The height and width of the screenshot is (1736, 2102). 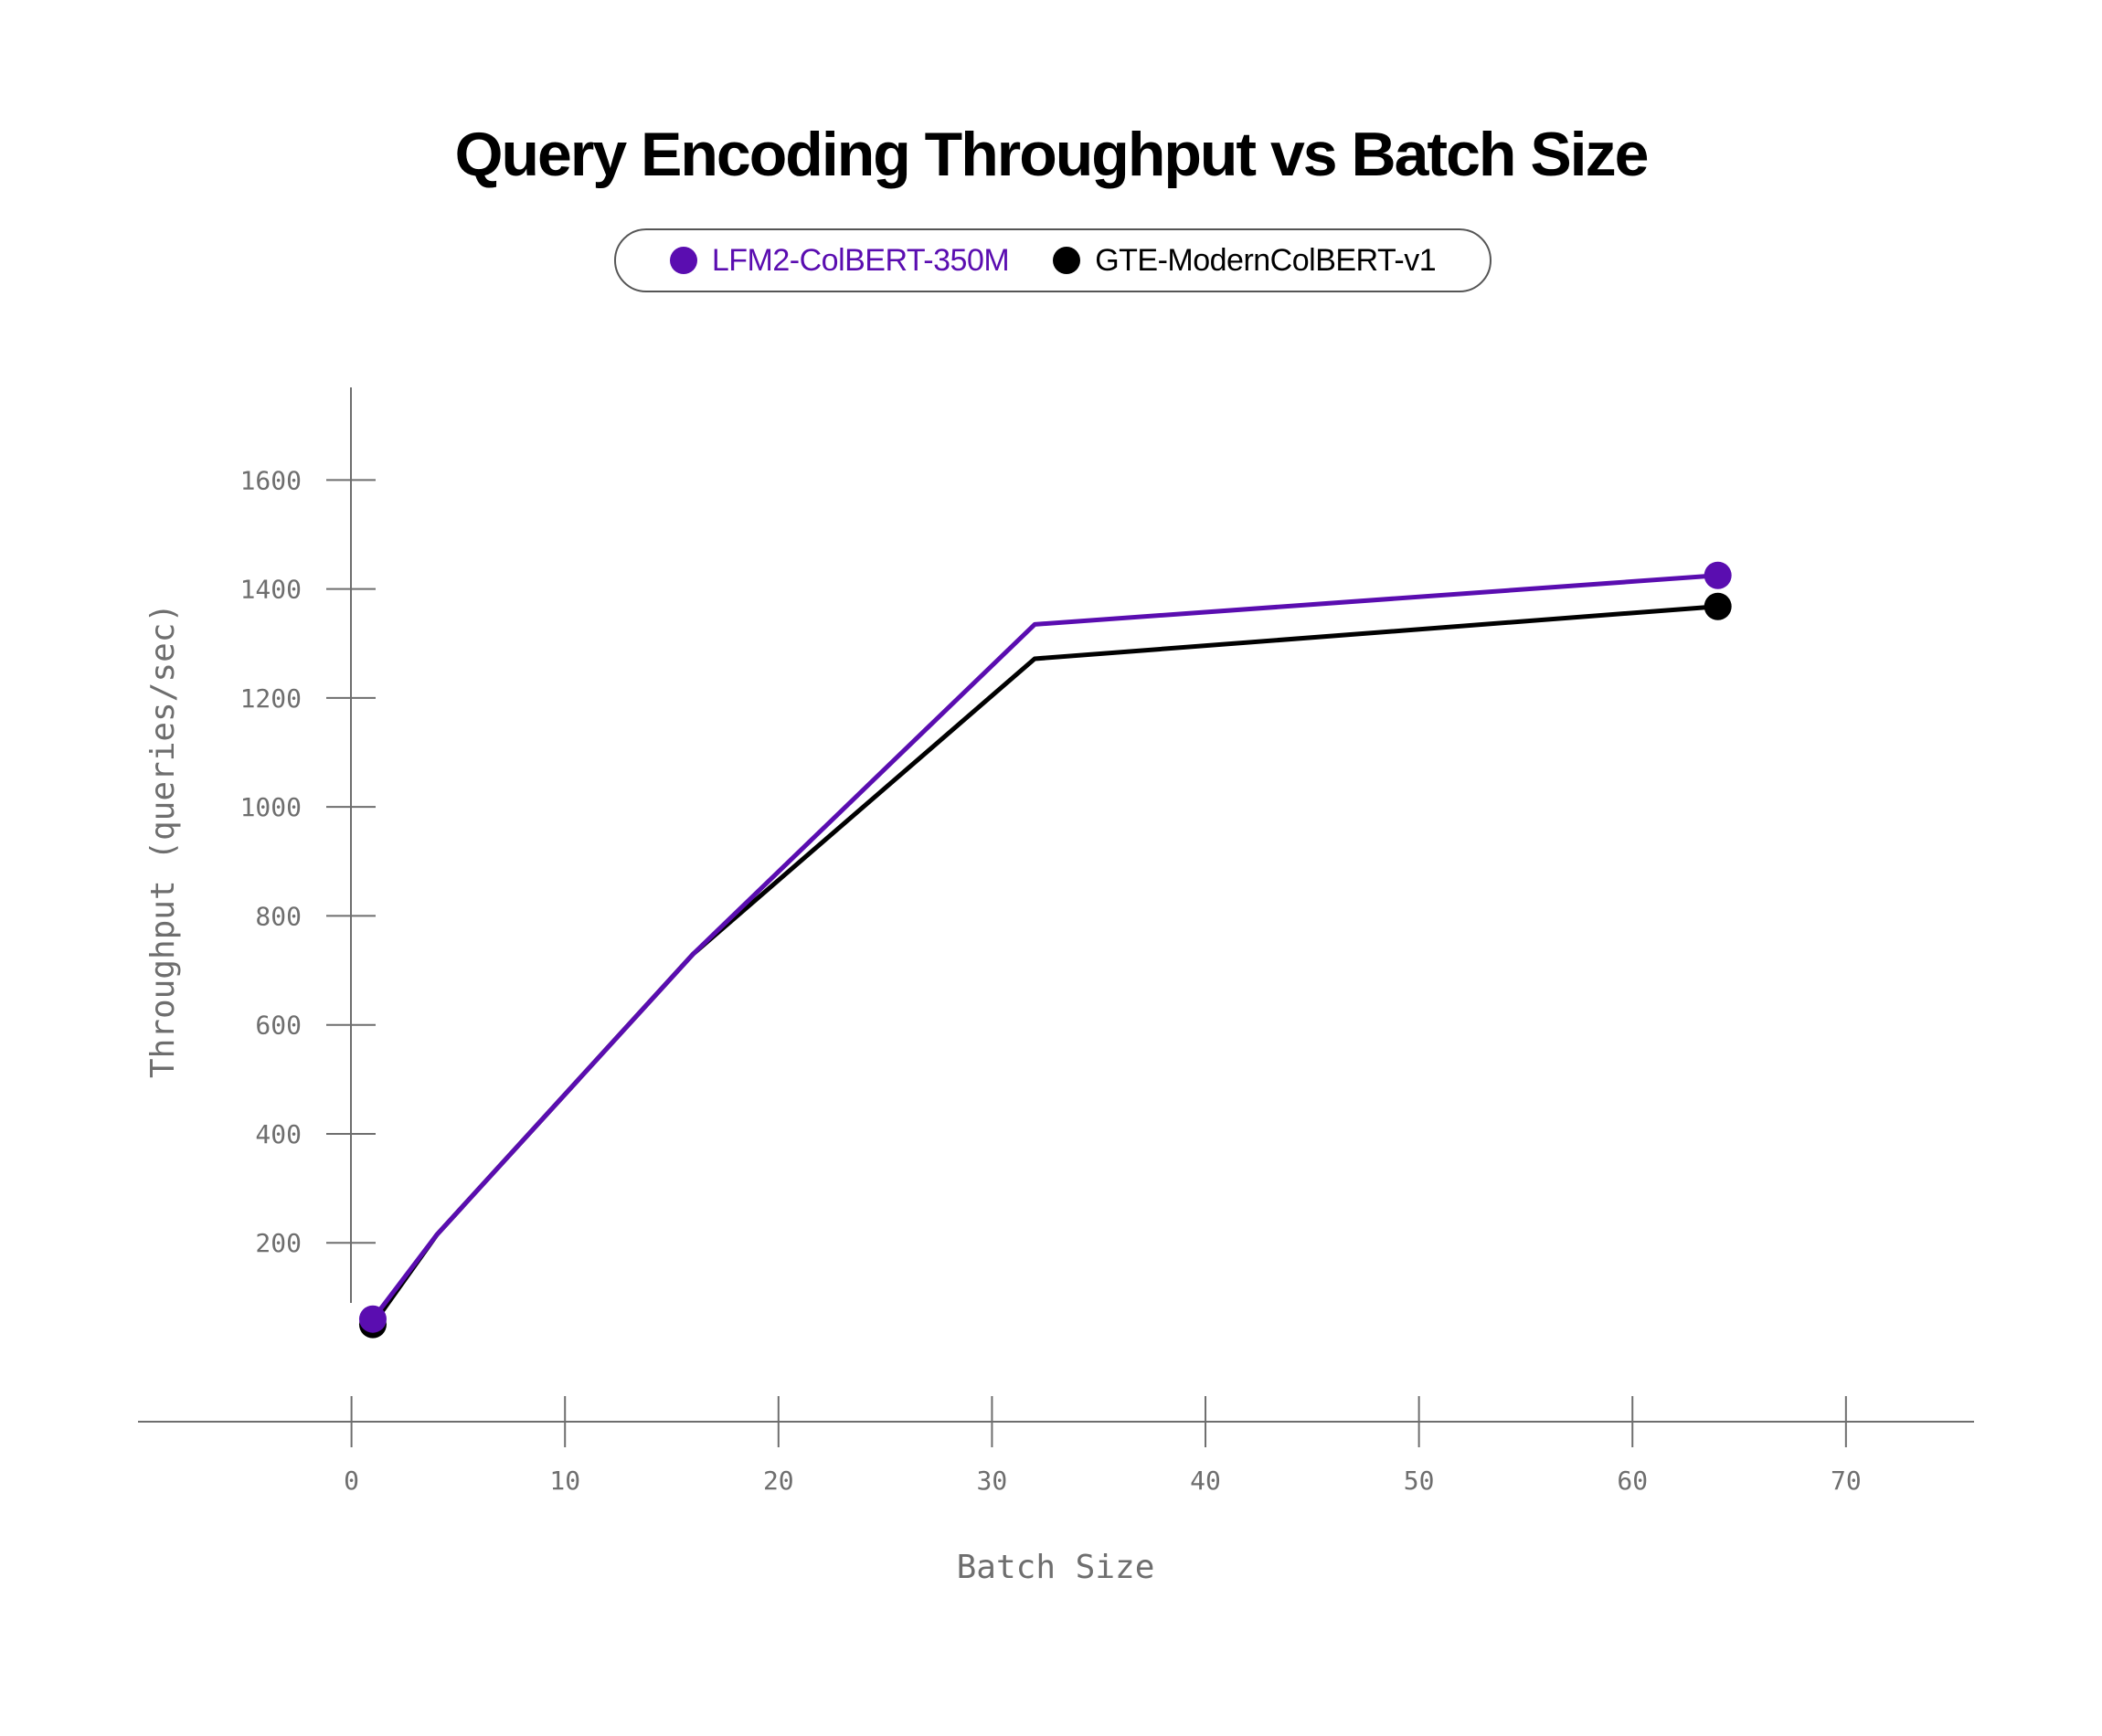 What do you see at coordinates (271, 698) in the screenshot?
I see `y-tick-label: 1200` at bounding box center [271, 698].